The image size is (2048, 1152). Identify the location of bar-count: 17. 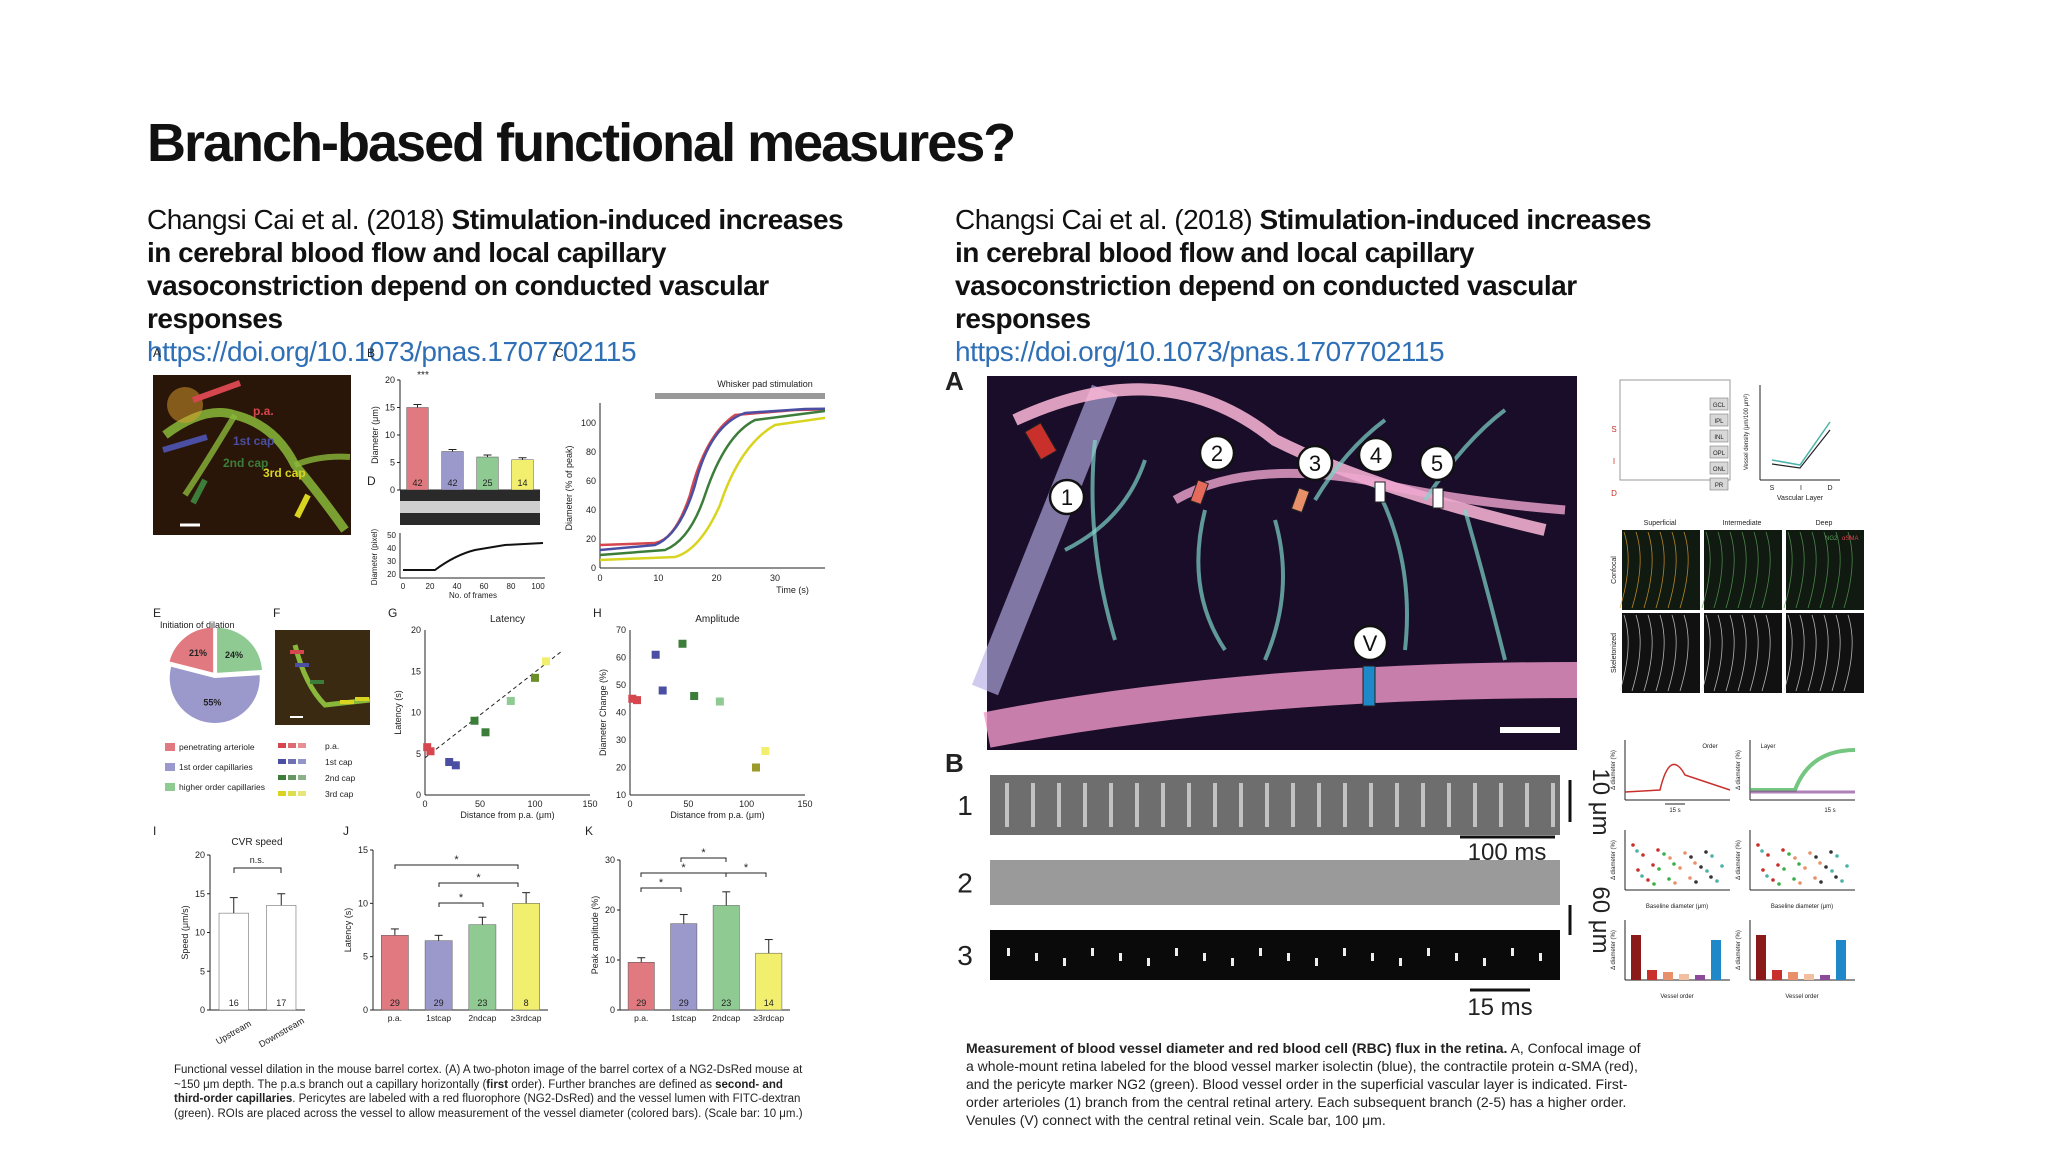
(281, 1003).